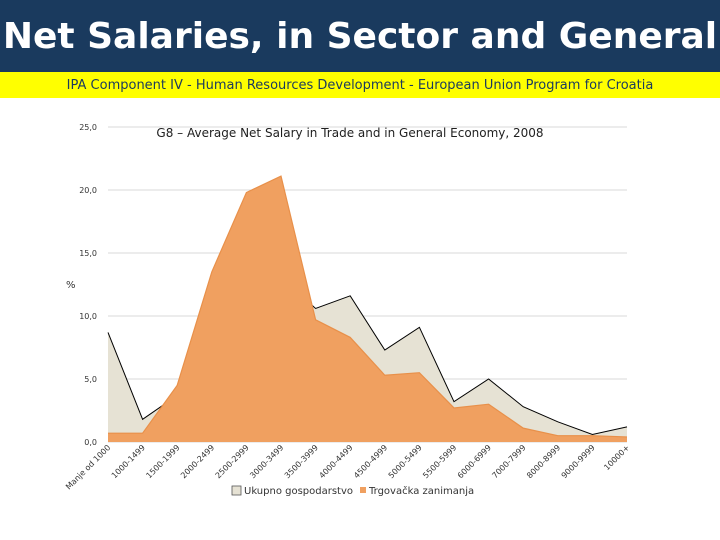 Image resolution: width=720 pixels, height=540 pixels. I want to click on x-tick-label: 2000-2499, so click(197, 461).